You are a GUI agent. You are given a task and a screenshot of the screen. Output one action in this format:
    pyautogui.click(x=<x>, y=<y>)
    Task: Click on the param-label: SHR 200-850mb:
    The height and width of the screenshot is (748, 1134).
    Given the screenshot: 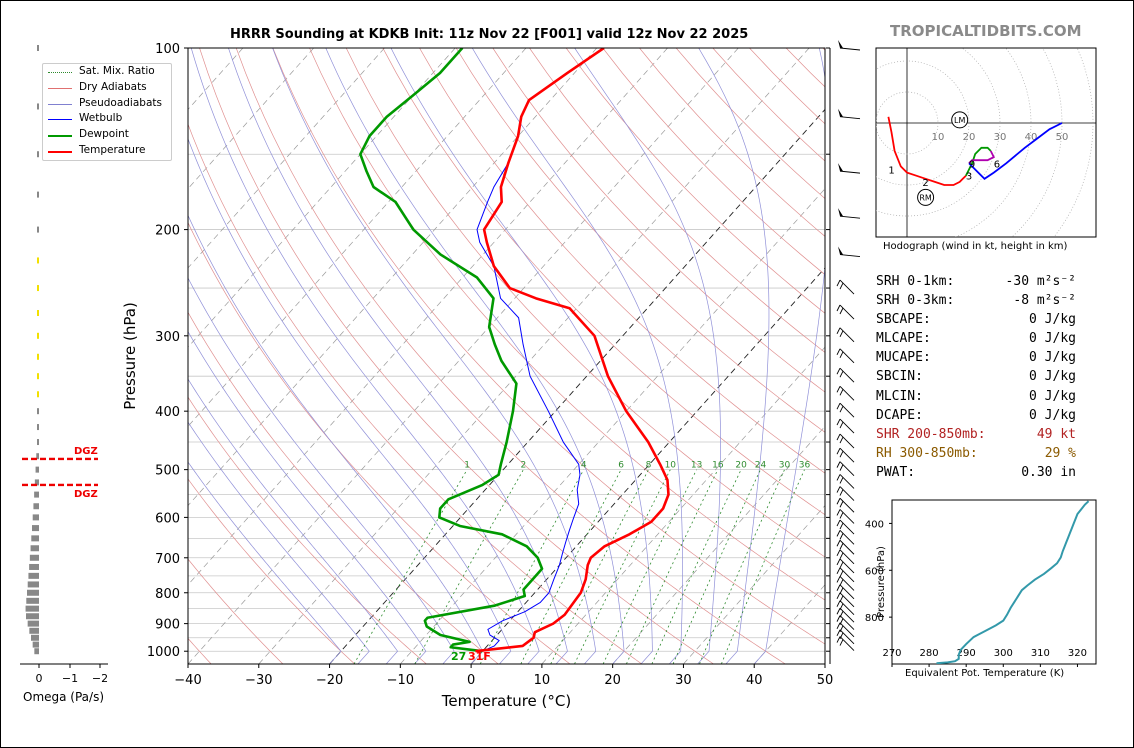 What is the action you would take?
    pyautogui.click(x=931, y=434)
    